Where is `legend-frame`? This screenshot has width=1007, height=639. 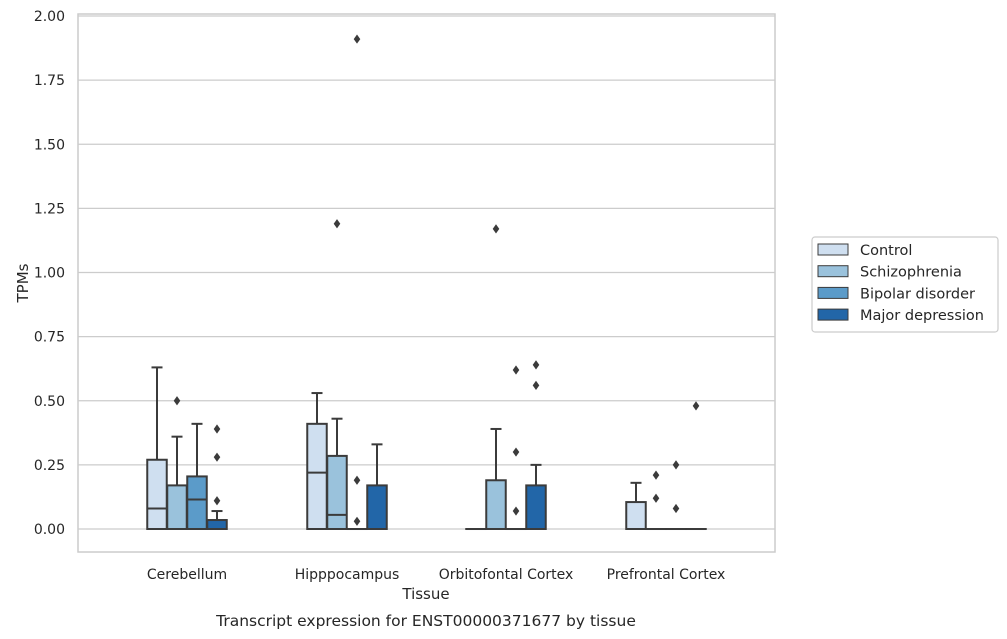 legend-frame is located at coordinates (905, 284).